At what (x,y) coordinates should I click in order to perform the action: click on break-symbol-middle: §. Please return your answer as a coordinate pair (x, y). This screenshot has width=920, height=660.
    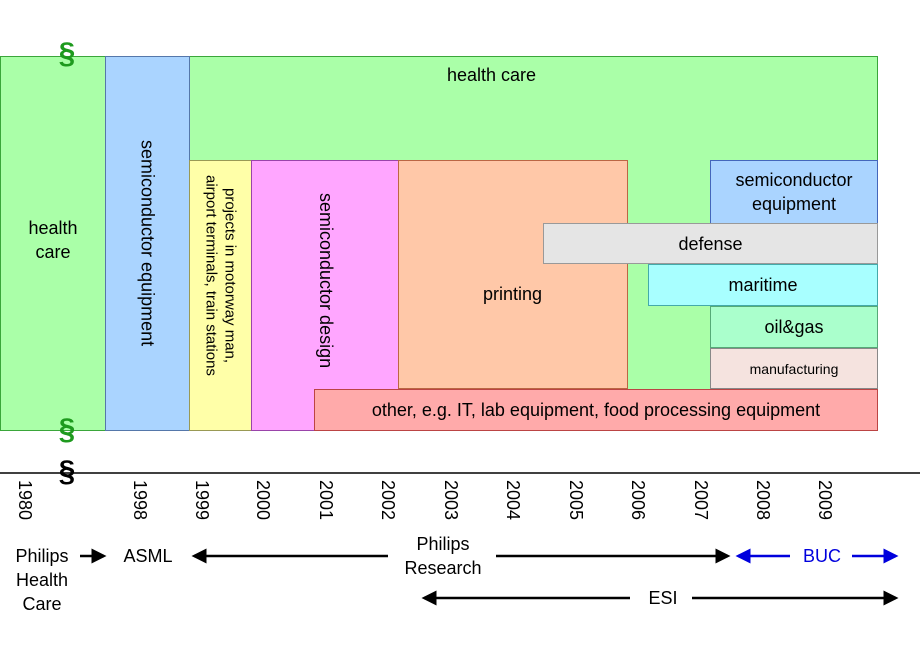
    Looking at the image, I should click on (67, 429).